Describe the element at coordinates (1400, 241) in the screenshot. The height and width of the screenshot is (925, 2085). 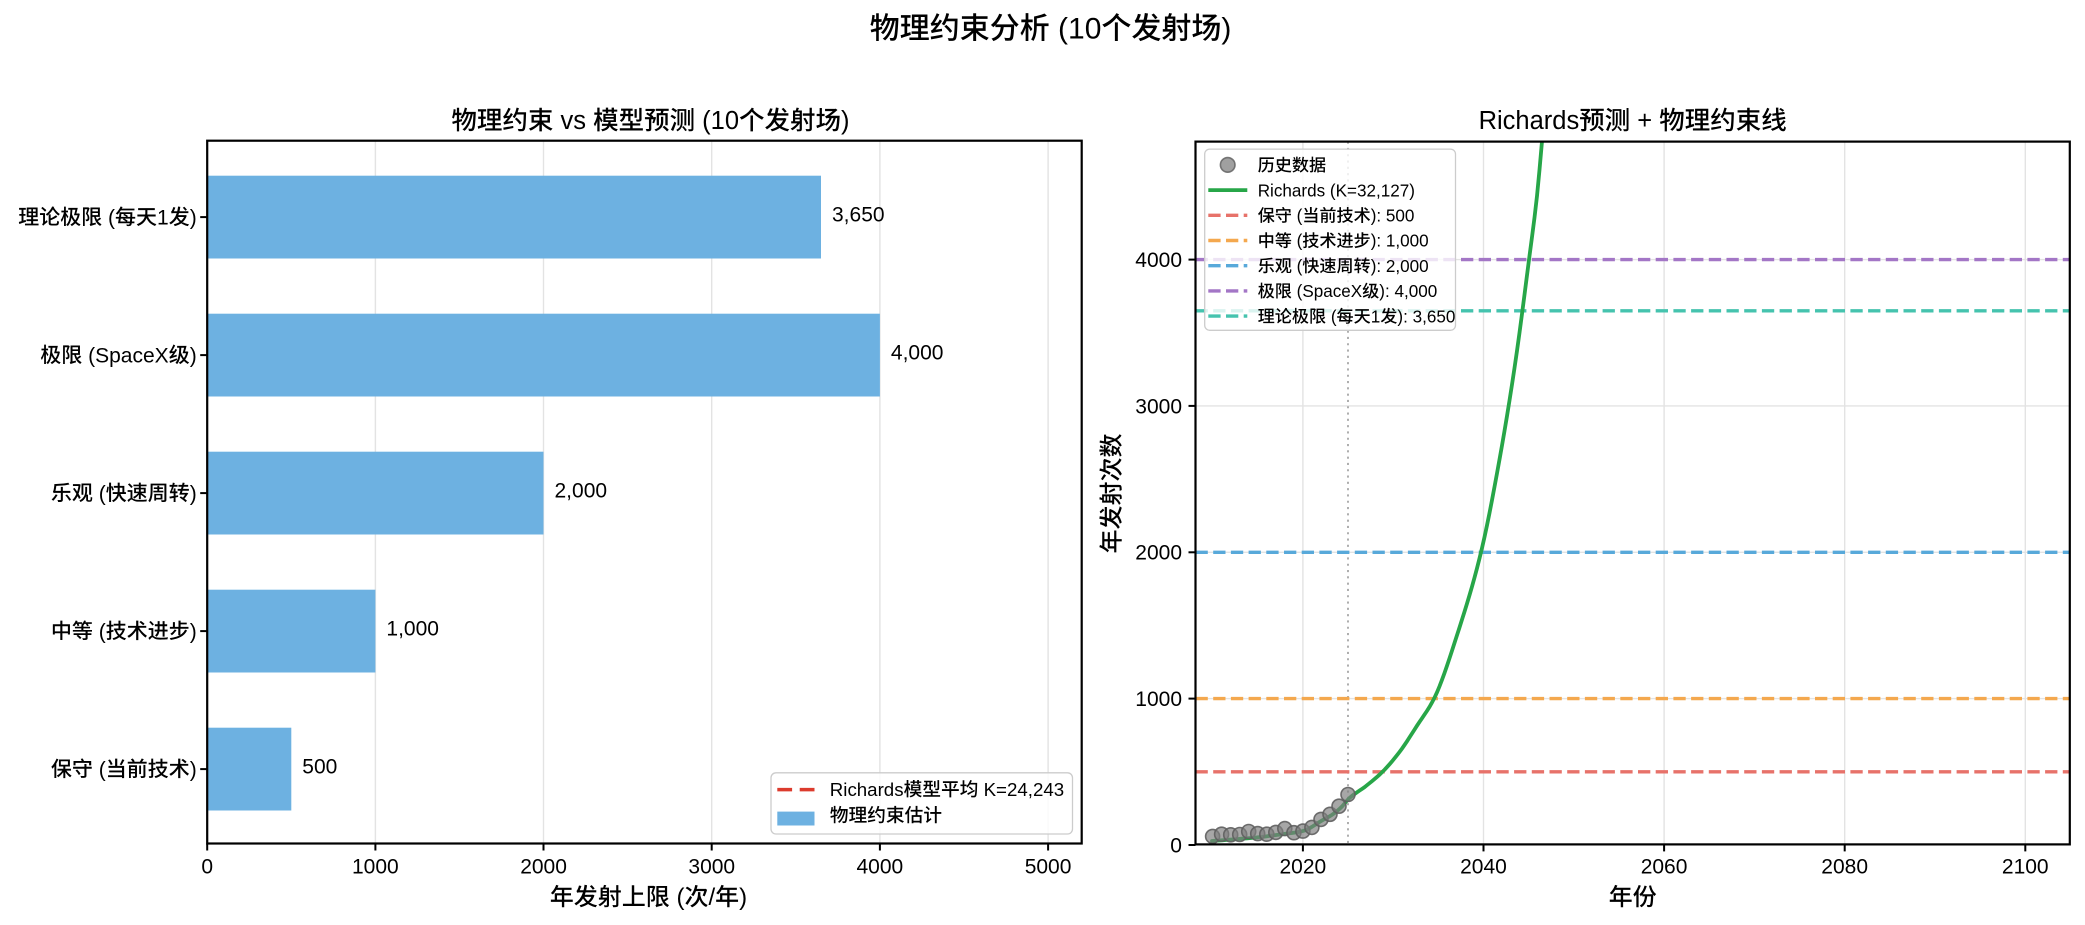
I see `svg-text: ): 1,000` at that location.